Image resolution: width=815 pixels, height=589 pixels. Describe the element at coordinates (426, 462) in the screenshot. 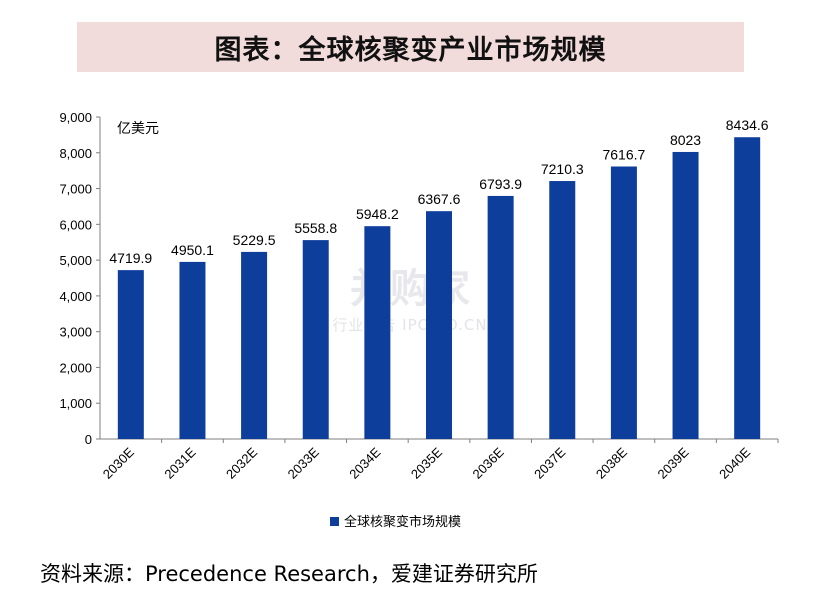

I see `x-tick-label: 2035E` at that location.